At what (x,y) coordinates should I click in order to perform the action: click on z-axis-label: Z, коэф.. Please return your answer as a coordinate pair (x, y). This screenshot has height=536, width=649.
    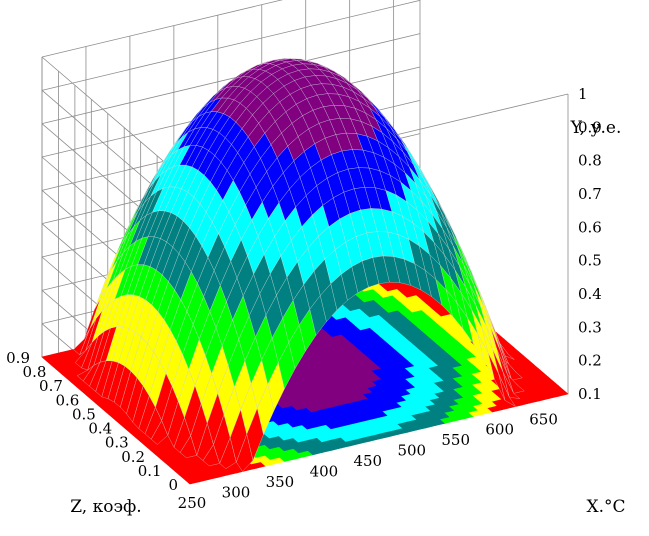
    Looking at the image, I should click on (105, 507).